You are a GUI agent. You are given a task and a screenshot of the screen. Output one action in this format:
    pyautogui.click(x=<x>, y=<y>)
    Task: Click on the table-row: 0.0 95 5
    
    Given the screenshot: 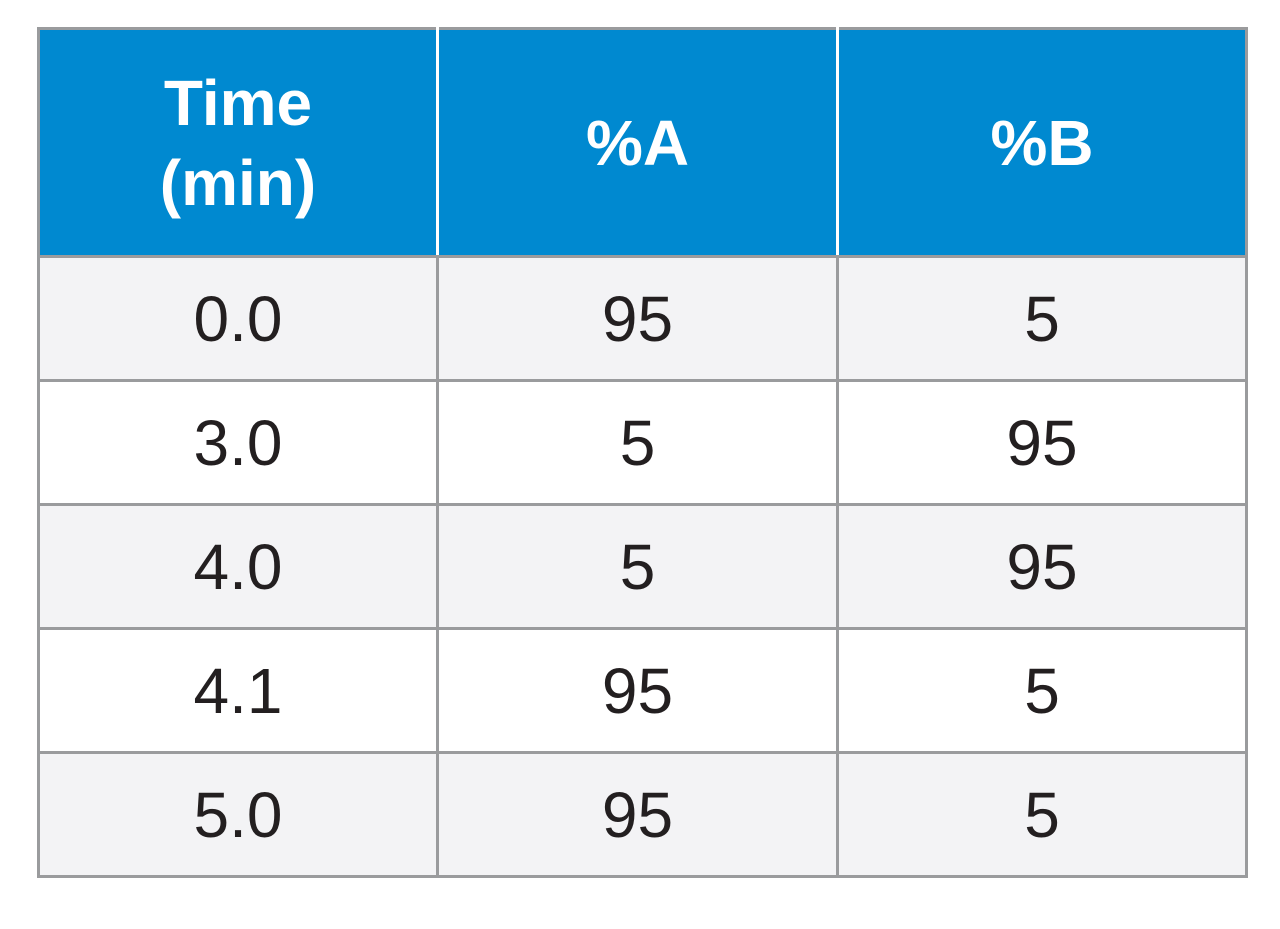 What is the action you would take?
    pyautogui.click(x=642, y=318)
    